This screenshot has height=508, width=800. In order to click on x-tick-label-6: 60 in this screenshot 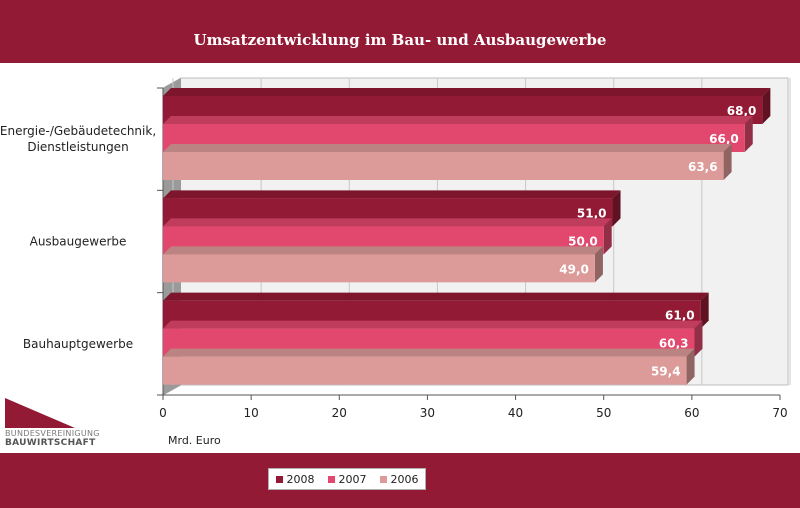, I will do `click(691, 413)`.